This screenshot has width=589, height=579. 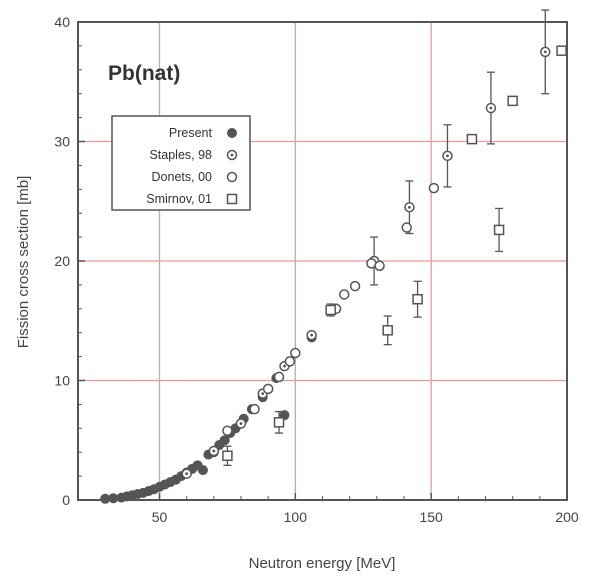 I want to click on legend-label: Present, so click(x=191, y=133).